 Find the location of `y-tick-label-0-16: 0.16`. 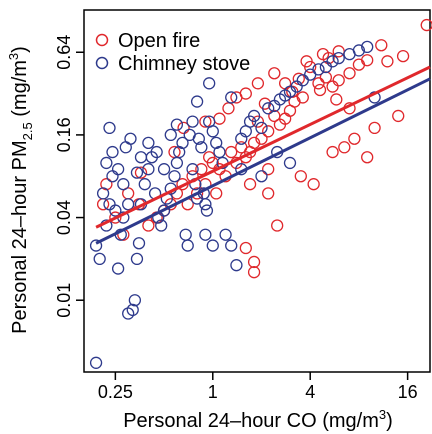

y-tick-label-0-16: 0.16 is located at coordinates (64, 134).